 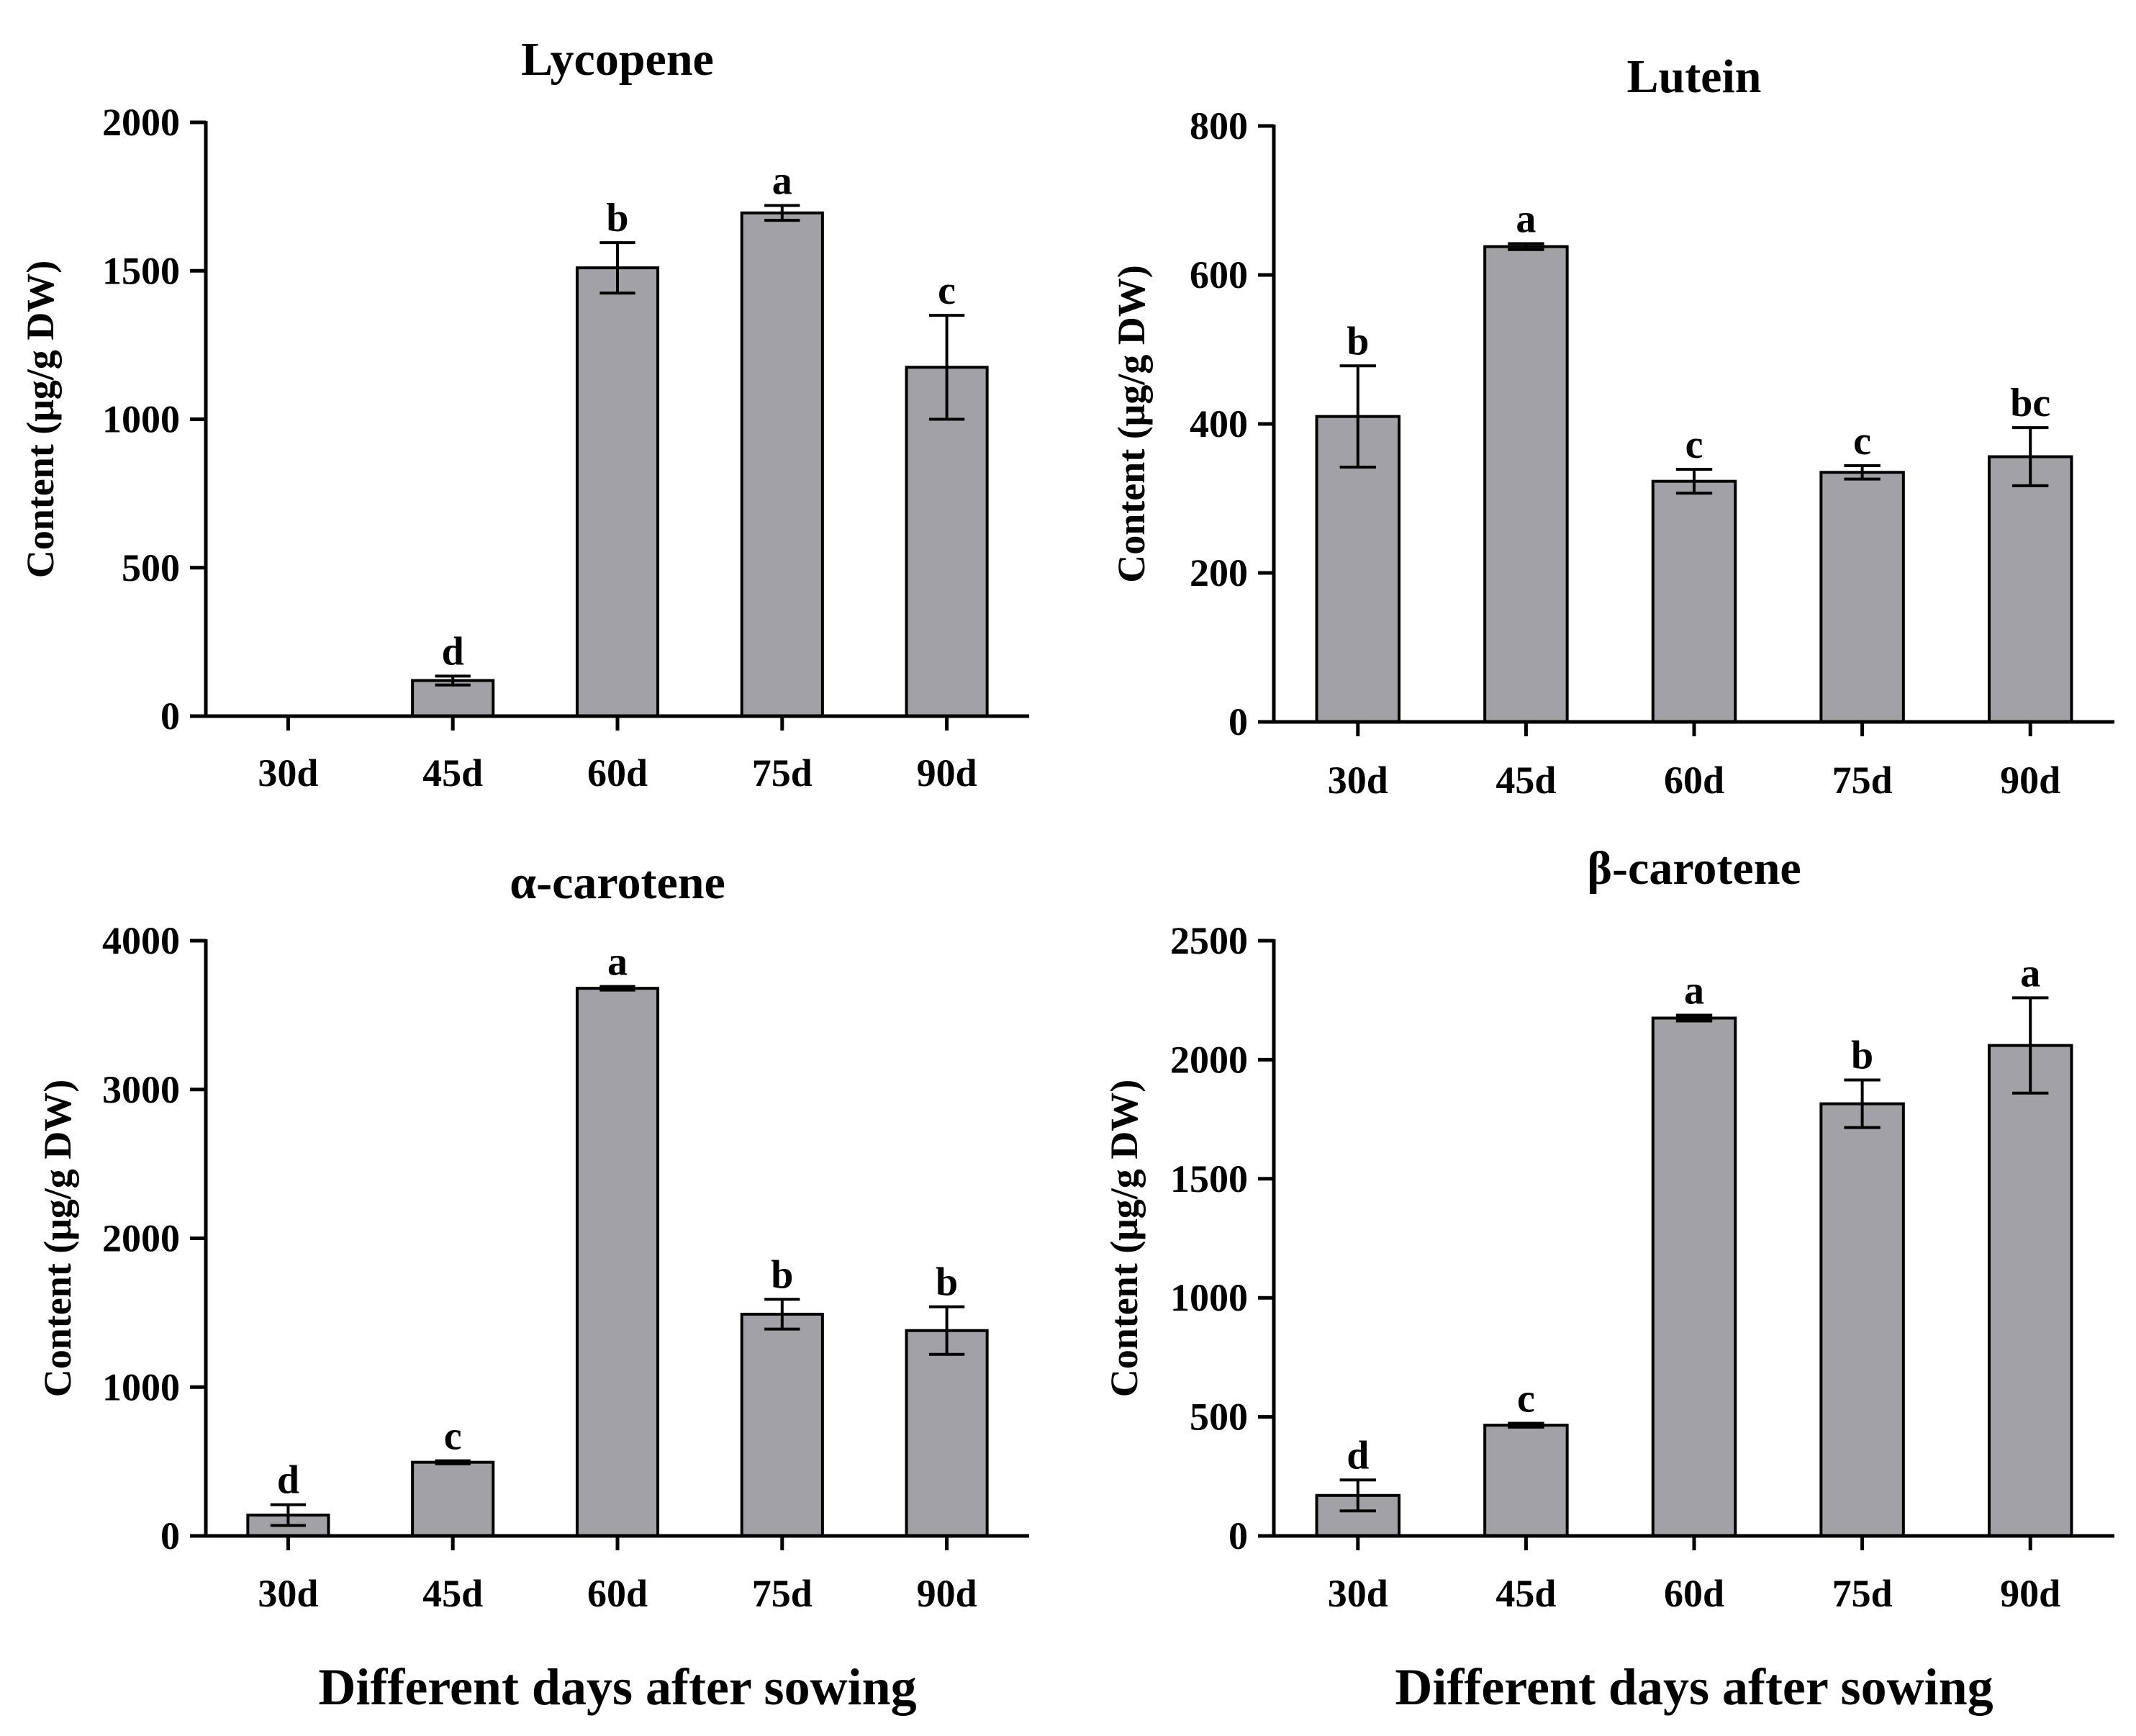 I want to click on y-tick-label: 800, so click(x=1219, y=126).